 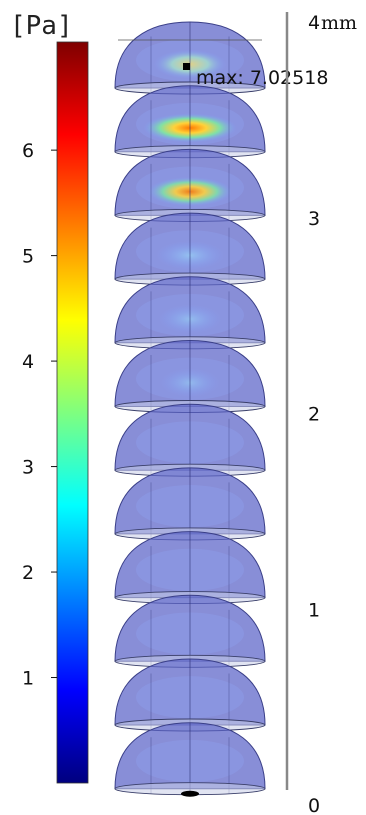 I want to click on z-axis-ticks: 0 1 2 3 4 mm, so click(x=332, y=413).